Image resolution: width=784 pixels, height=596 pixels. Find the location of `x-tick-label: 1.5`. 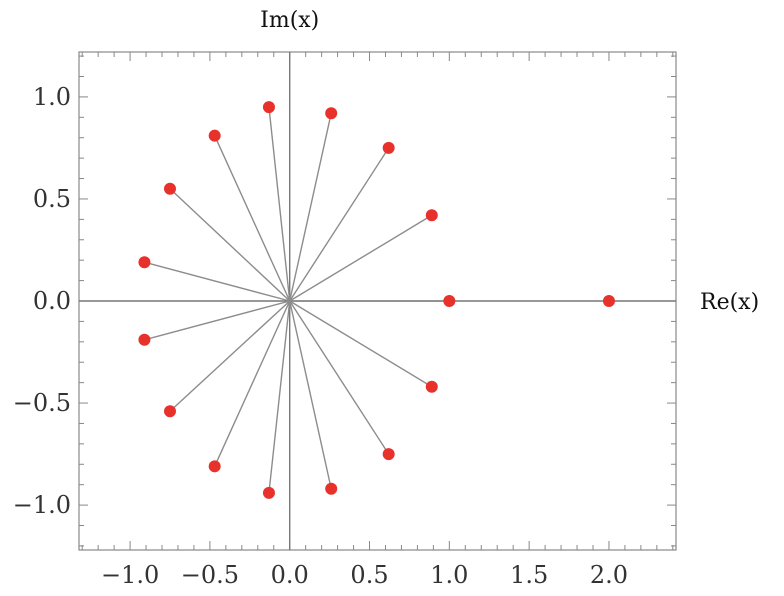

x-tick-label: 1.5 is located at coordinates (529, 575).